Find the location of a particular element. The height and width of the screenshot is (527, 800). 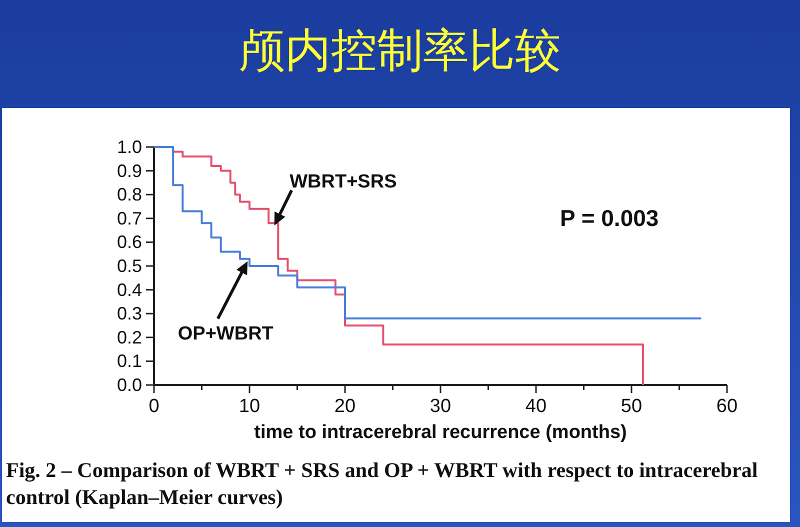

y-tick-label: 0.8 is located at coordinates (129, 194).